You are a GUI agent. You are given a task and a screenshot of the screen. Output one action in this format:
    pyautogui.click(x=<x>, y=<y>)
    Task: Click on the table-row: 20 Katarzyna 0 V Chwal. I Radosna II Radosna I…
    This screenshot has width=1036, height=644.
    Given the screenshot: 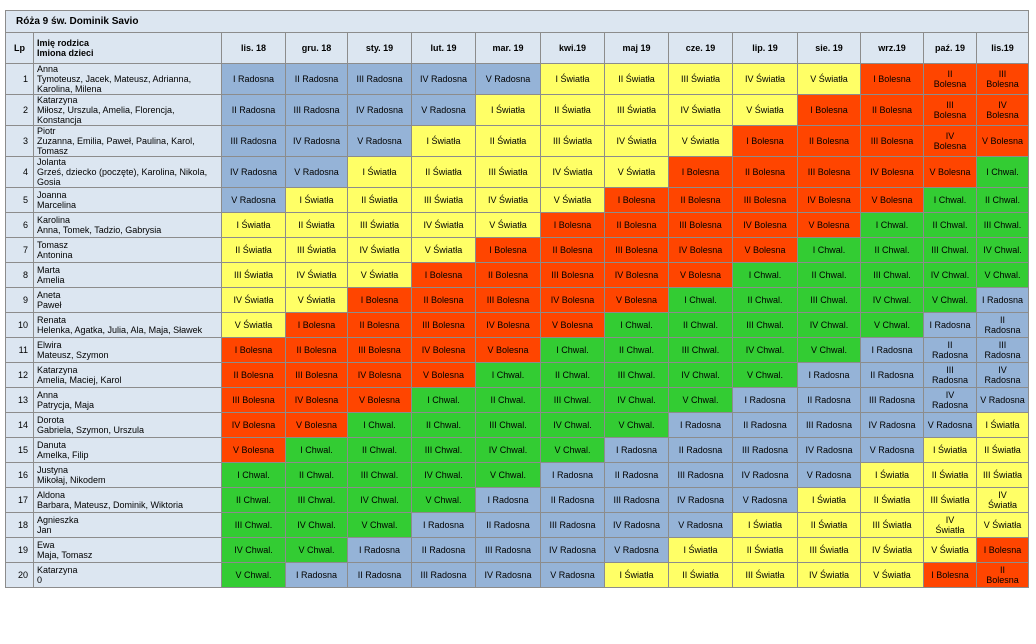 What is the action you would take?
    pyautogui.click(x=517, y=575)
    